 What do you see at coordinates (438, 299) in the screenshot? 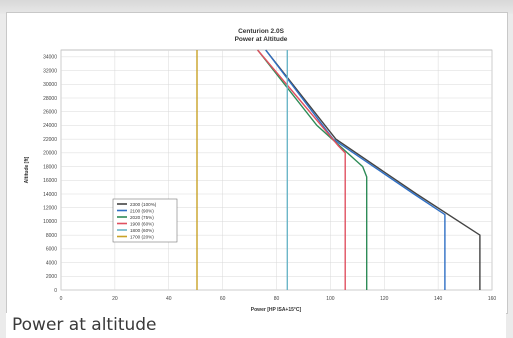
I see `x-tick-label: 140` at bounding box center [438, 299].